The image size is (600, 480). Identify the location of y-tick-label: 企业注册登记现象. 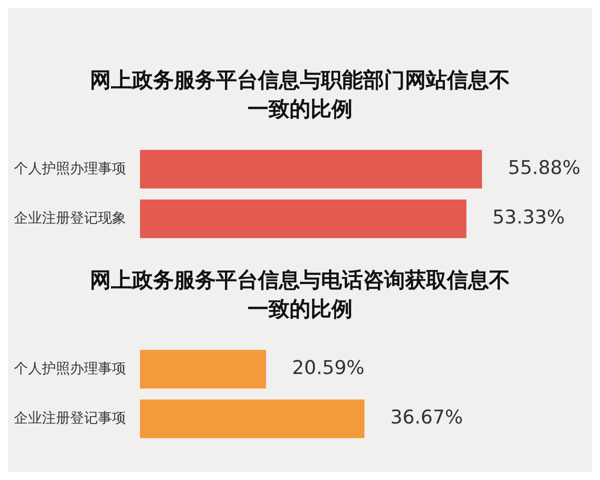
(70, 218).